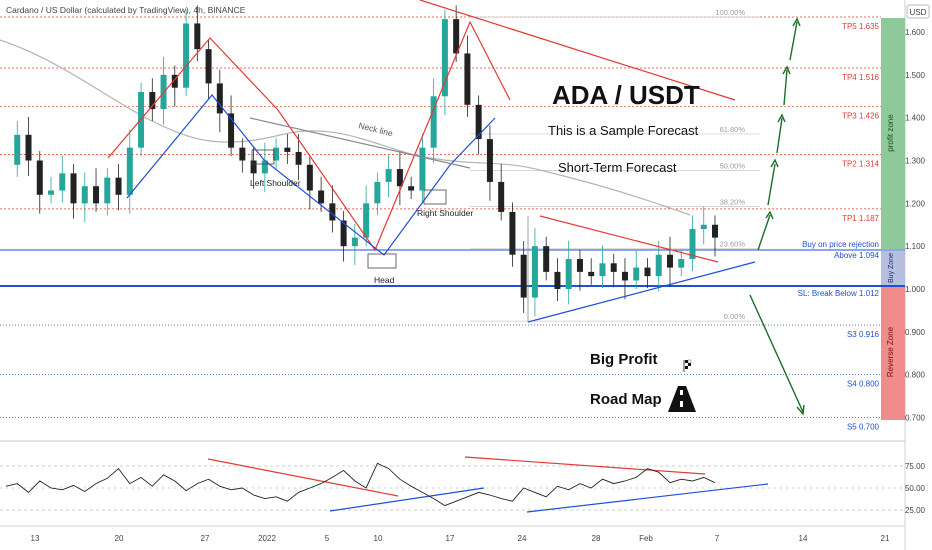  I want to click on x-tick-10: 7, so click(717, 538).